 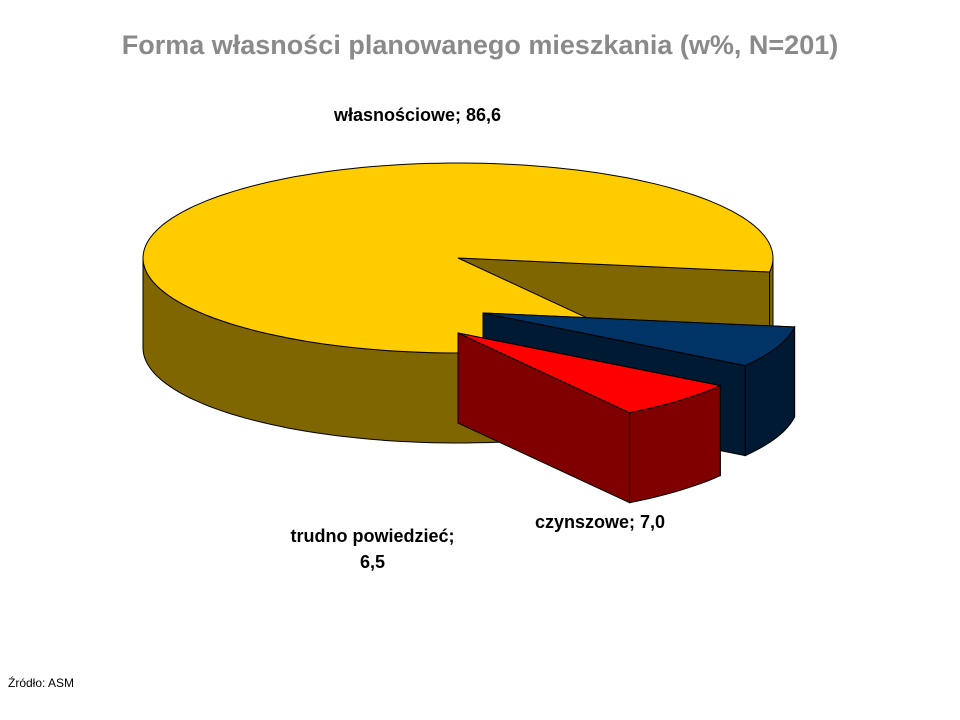 I want to click on source-note: Źródło: ASM, so click(x=41, y=683).